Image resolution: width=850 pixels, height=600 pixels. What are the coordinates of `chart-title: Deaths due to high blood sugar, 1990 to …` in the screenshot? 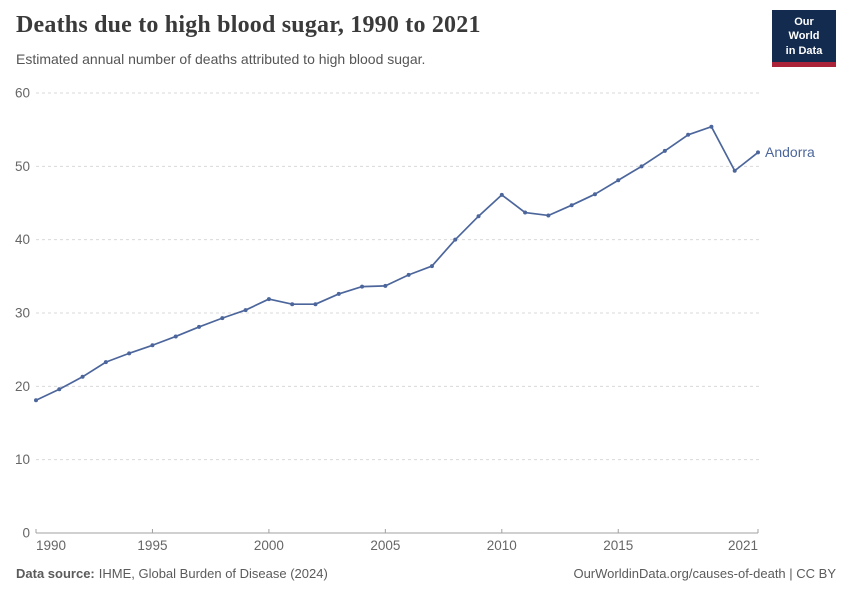 It's located at (248, 25).